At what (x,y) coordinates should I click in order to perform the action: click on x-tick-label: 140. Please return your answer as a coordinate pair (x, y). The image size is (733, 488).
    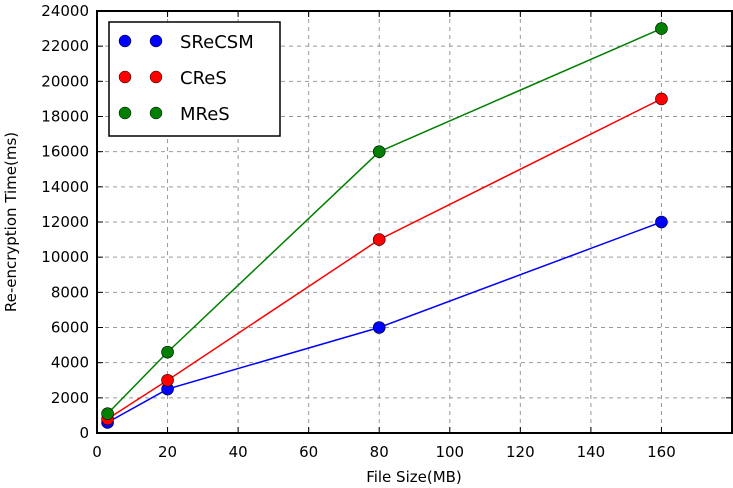
    Looking at the image, I should click on (591, 452).